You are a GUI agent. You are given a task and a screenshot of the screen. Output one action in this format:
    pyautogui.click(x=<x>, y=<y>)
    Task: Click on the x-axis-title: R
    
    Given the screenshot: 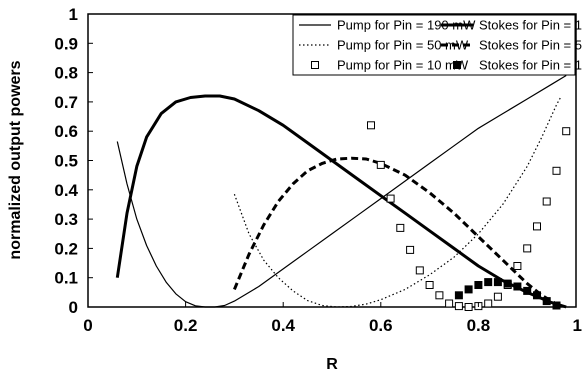 What is the action you would take?
    pyautogui.click(x=332, y=364)
    